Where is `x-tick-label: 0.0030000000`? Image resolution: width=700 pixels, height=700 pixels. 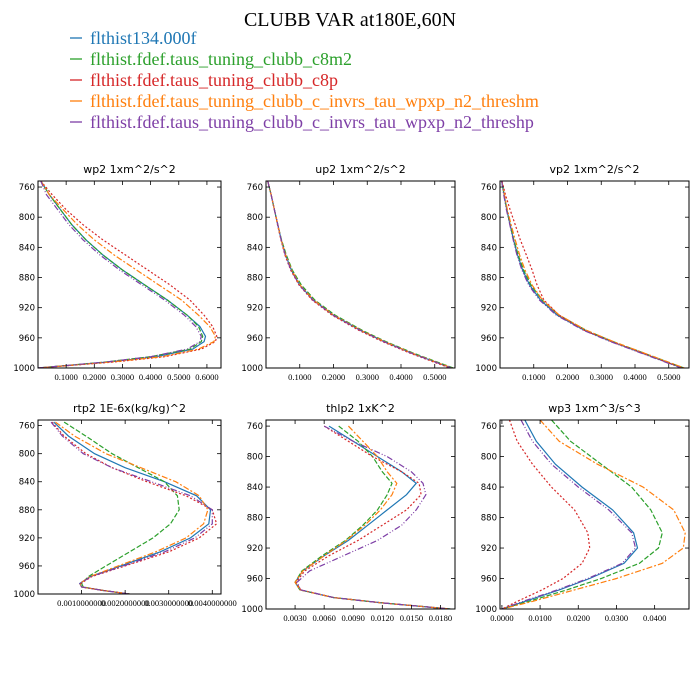 x-tick-label: 0.0030000000 is located at coordinates (168, 603).